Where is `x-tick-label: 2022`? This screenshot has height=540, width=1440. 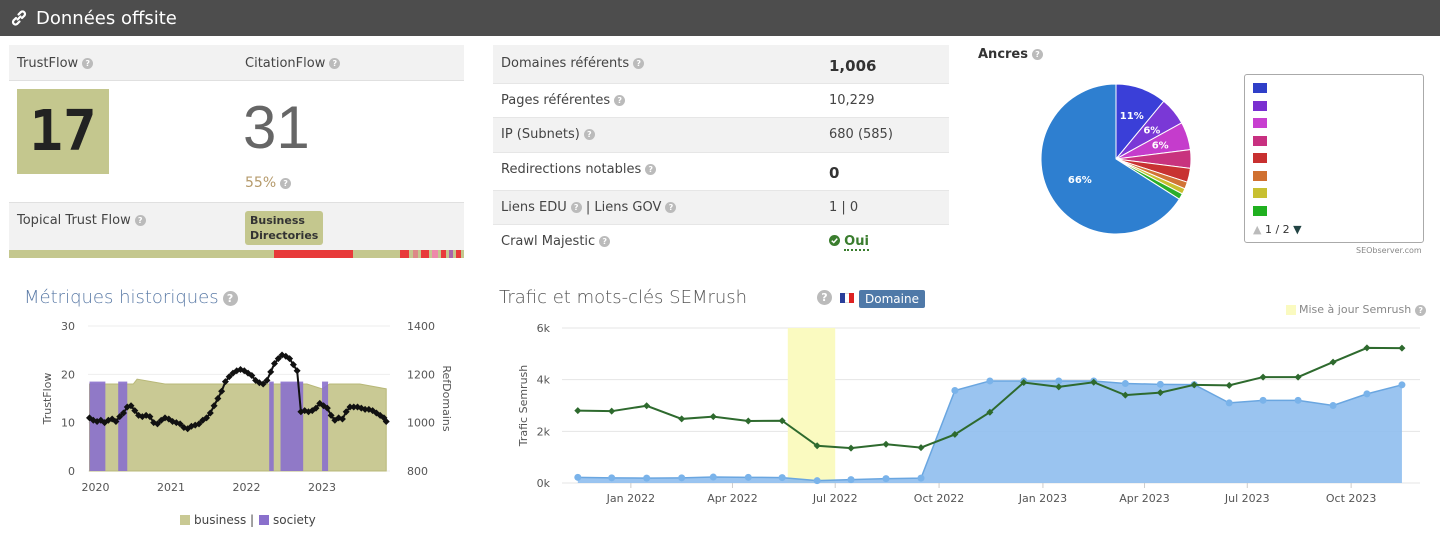
x-tick-label: 2022 is located at coordinates (247, 487).